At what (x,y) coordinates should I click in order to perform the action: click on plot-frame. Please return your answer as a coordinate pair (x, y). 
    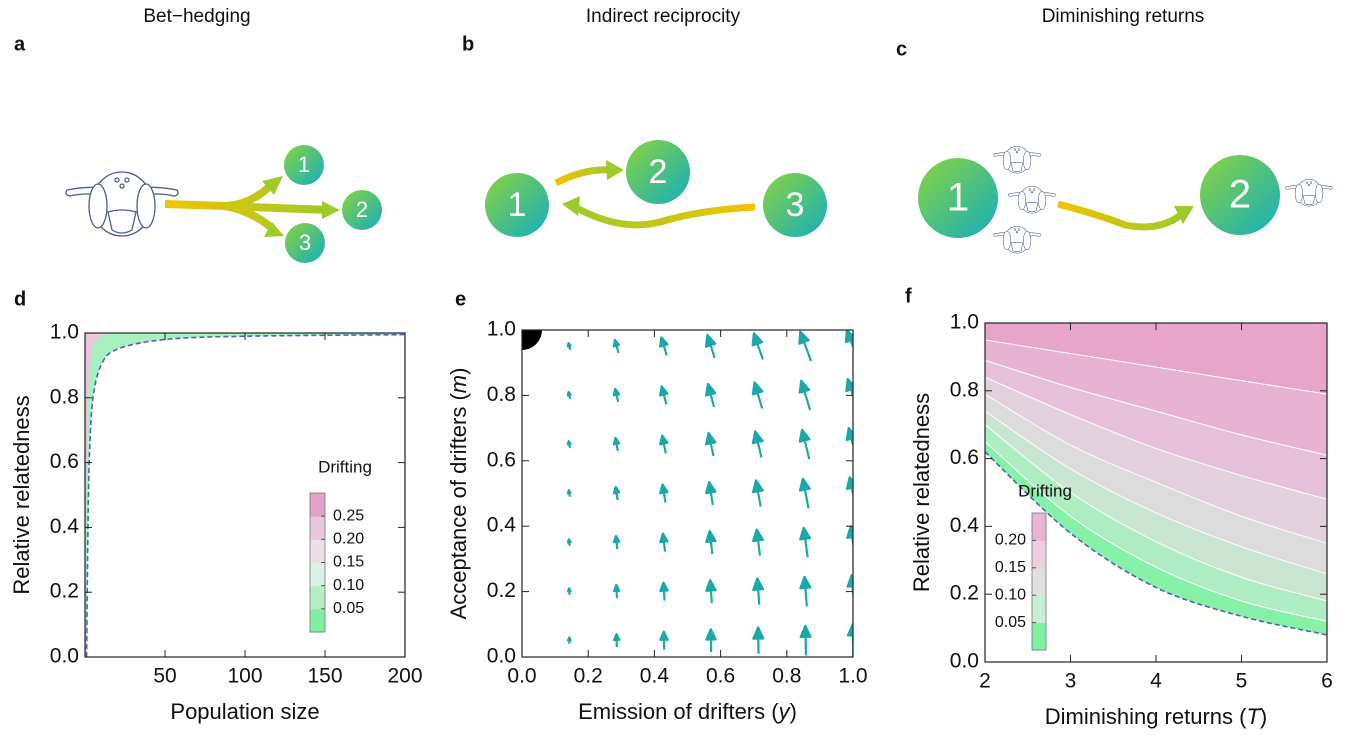
    Looking at the image, I should click on (687, 493).